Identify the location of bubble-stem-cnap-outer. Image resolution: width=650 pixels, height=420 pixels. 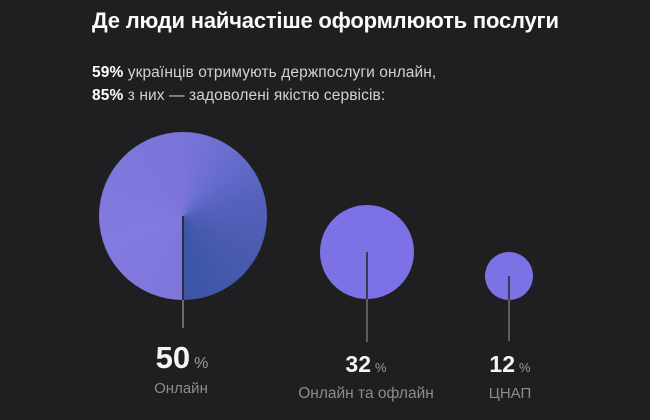
(509, 320).